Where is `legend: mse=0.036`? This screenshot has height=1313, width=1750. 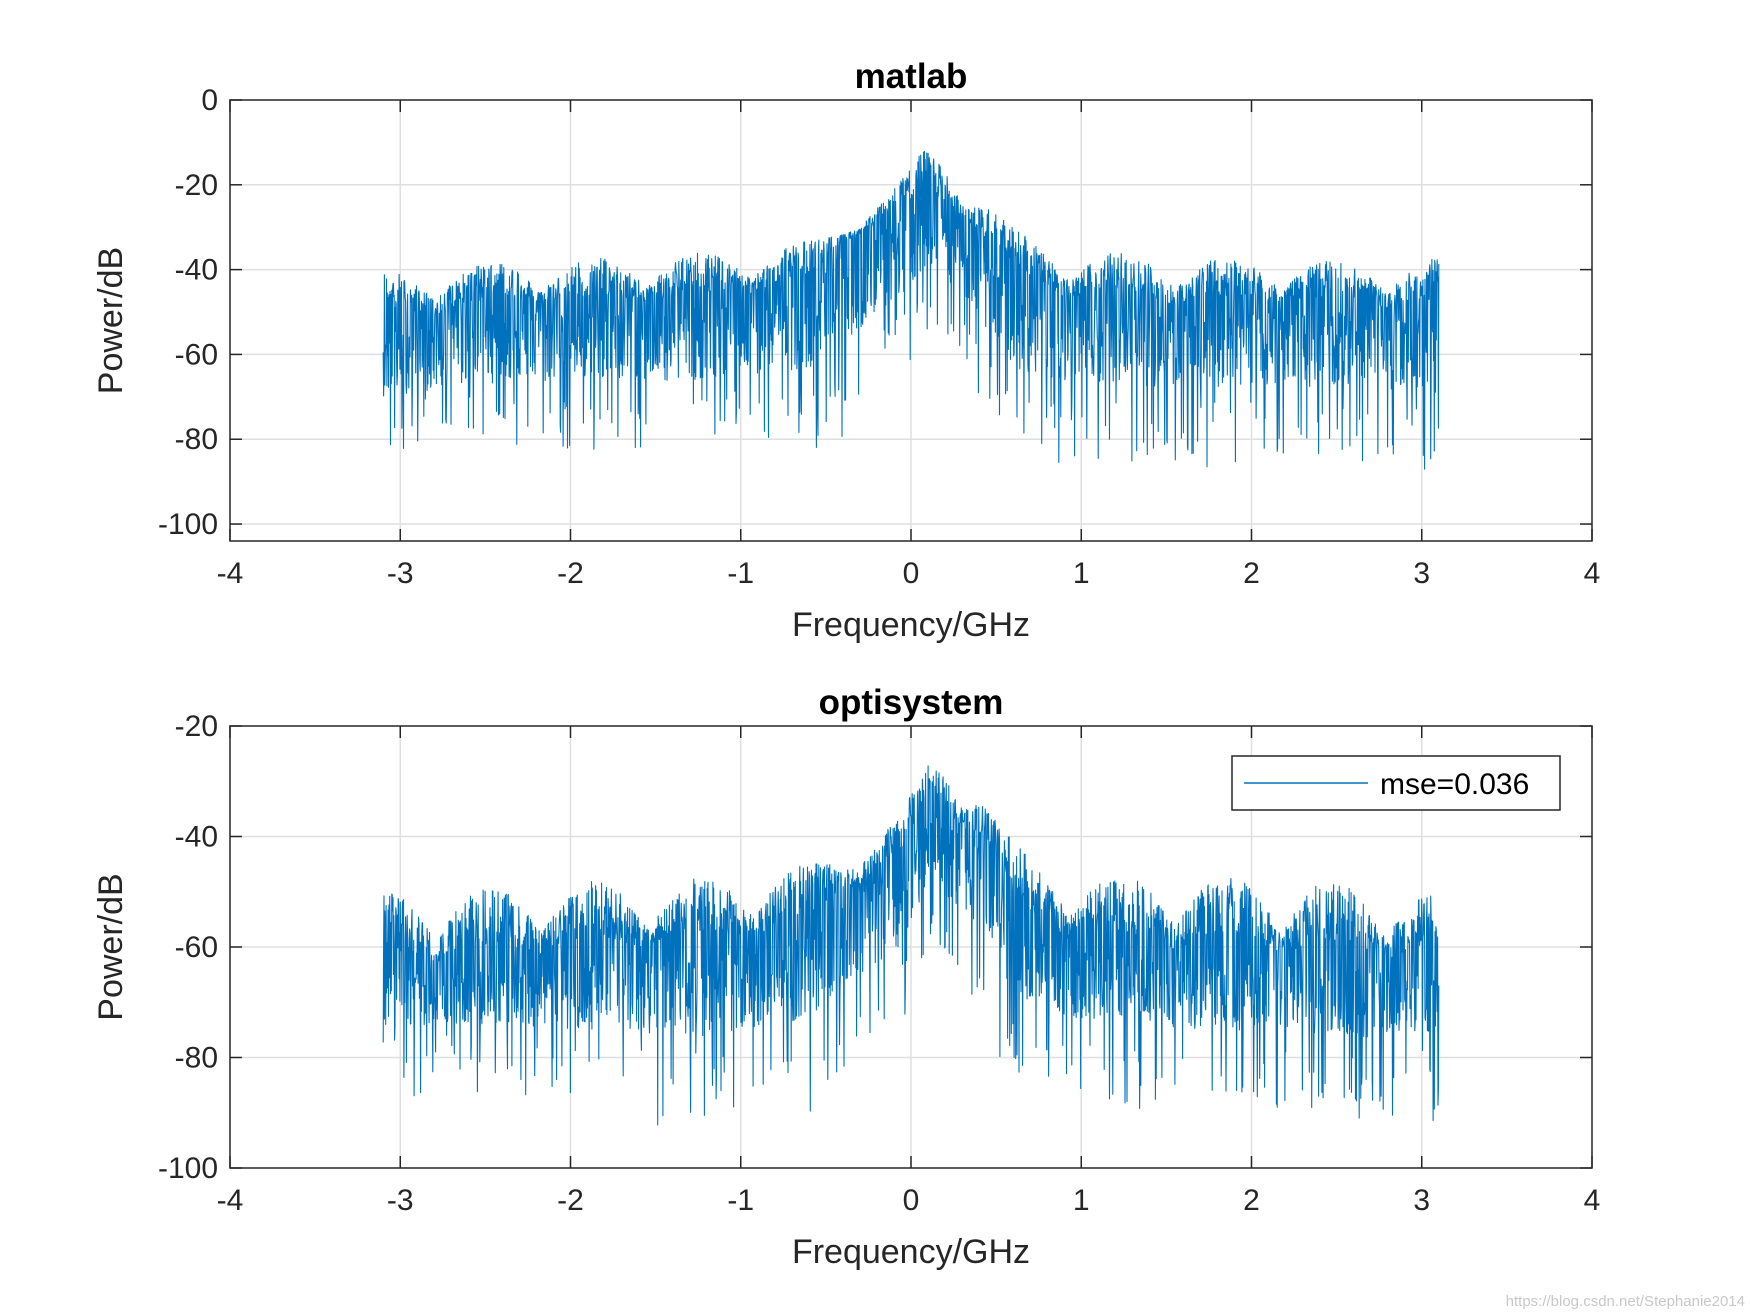
legend: mse=0.036 is located at coordinates (1396, 783).